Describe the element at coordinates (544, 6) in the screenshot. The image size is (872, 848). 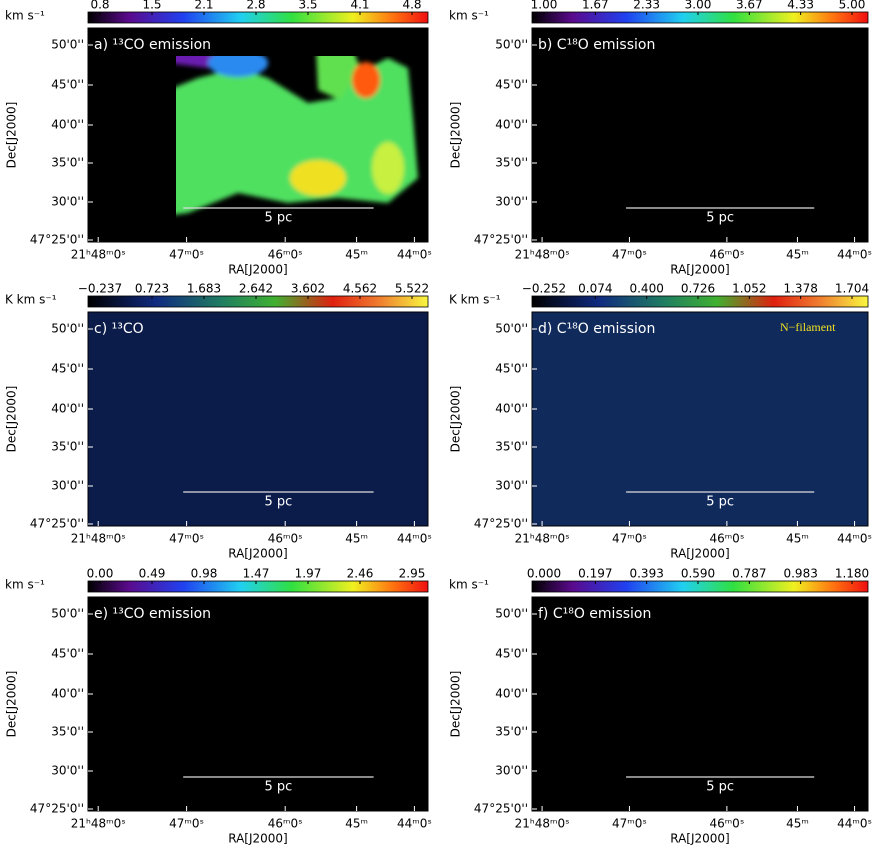
I see `colorbar-tick-label: 1.00` at that location.